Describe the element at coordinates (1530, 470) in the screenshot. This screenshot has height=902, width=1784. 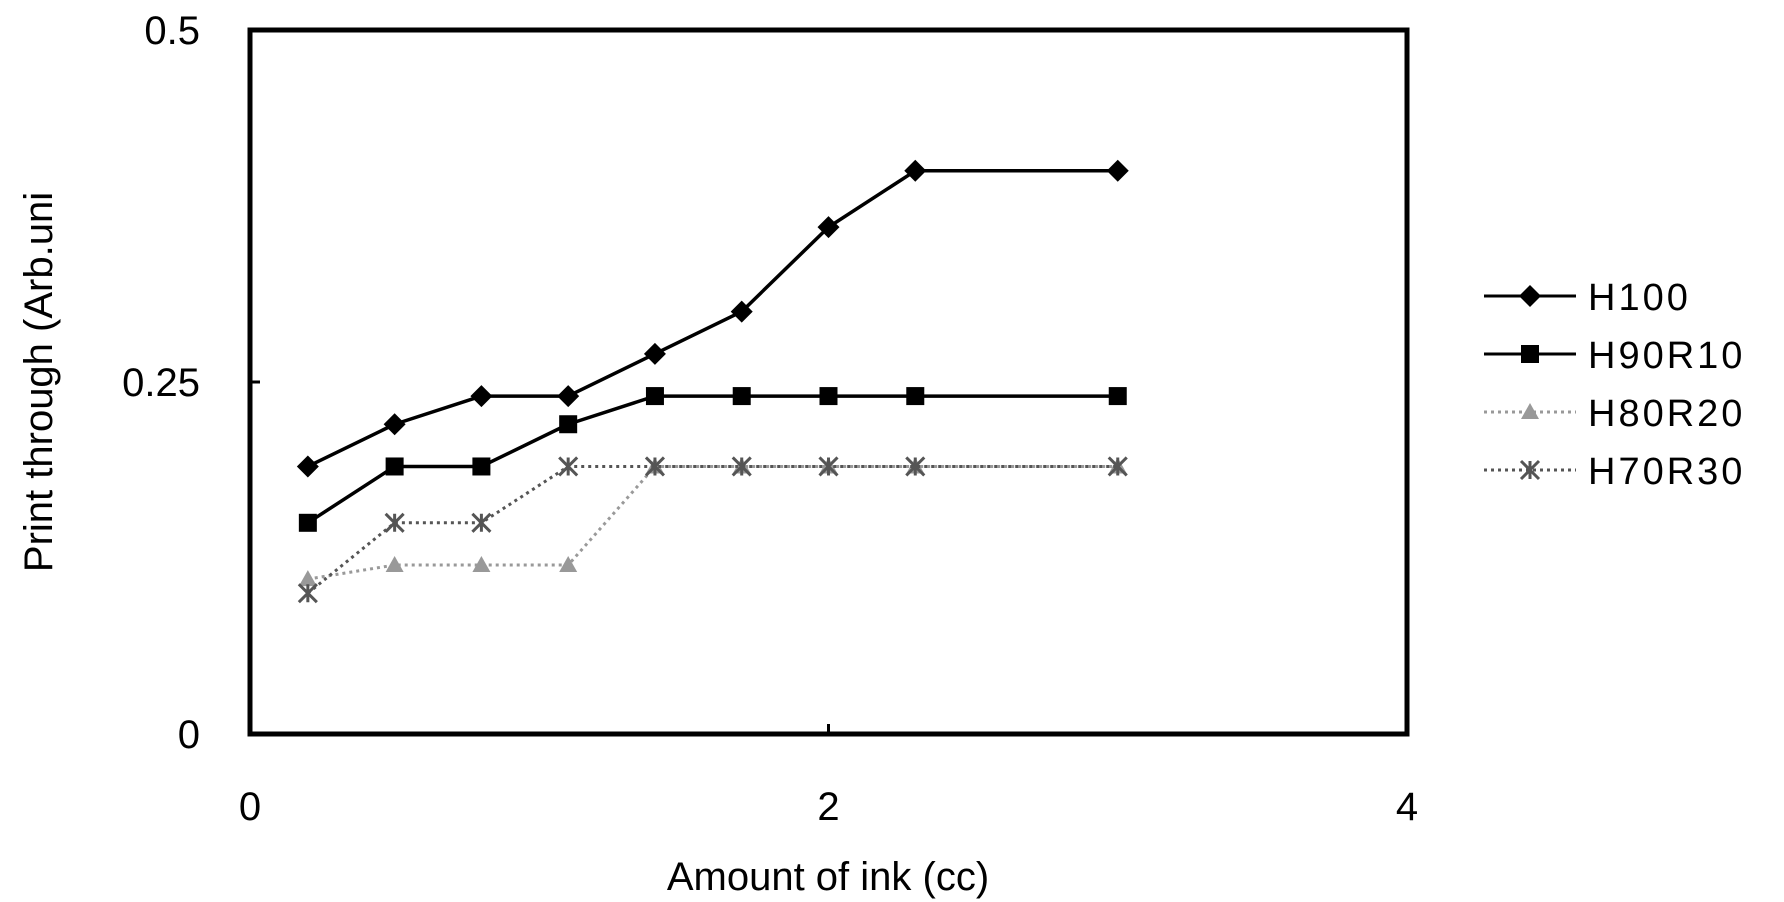
I see `legend-h70r30-point` at that location.